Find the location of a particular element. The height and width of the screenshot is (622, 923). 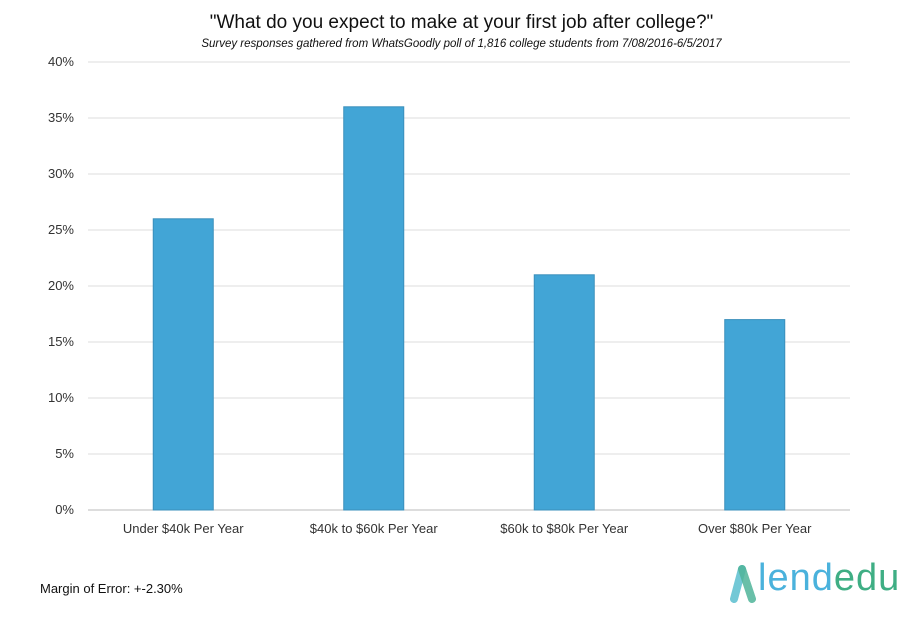

lendedu-logo-icon is located at coordinates (743, 584).